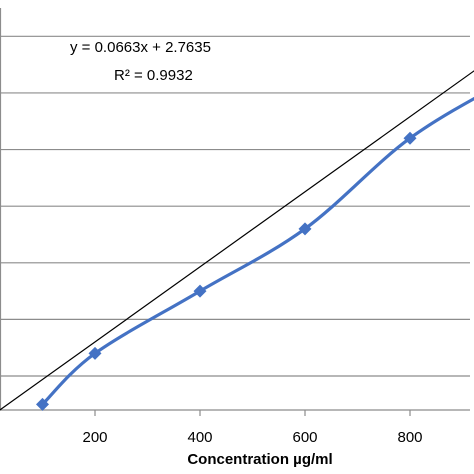 This screenshot has width=474, height=474. I want to click on x-tick-label: 800, so click(409, 437).